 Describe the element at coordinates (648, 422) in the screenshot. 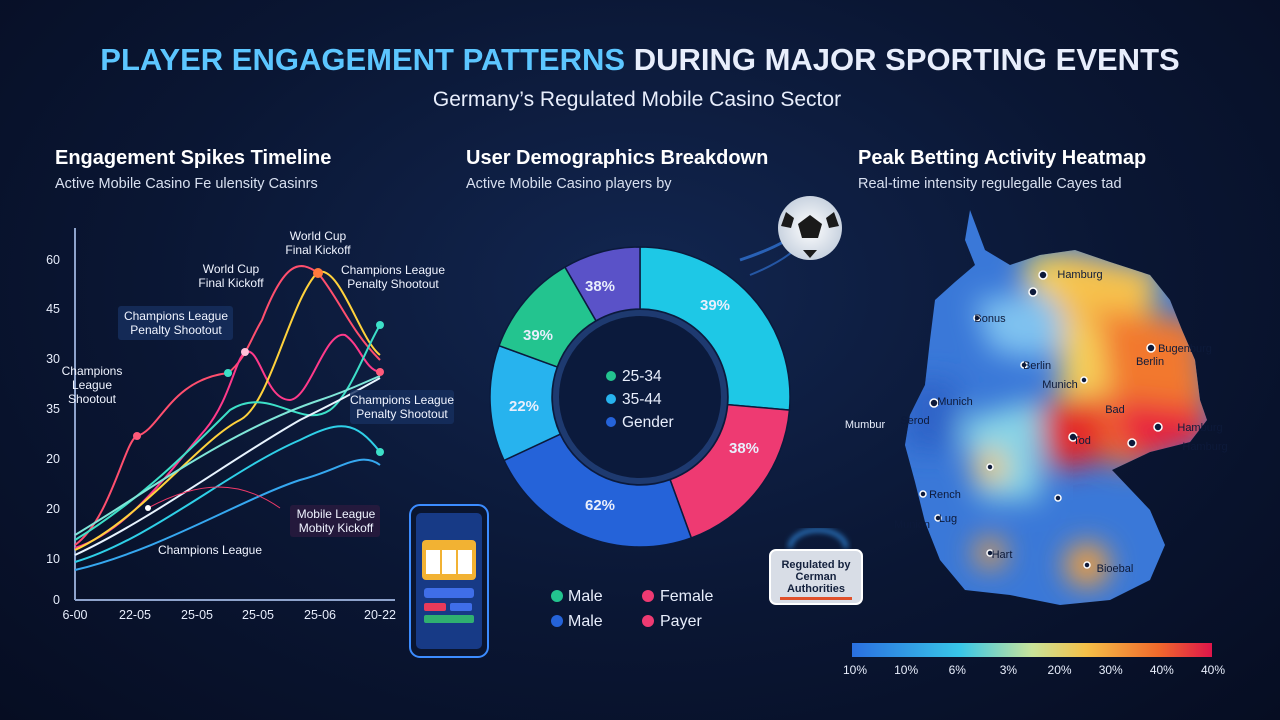

I see `legend-item: Gender` at that location.